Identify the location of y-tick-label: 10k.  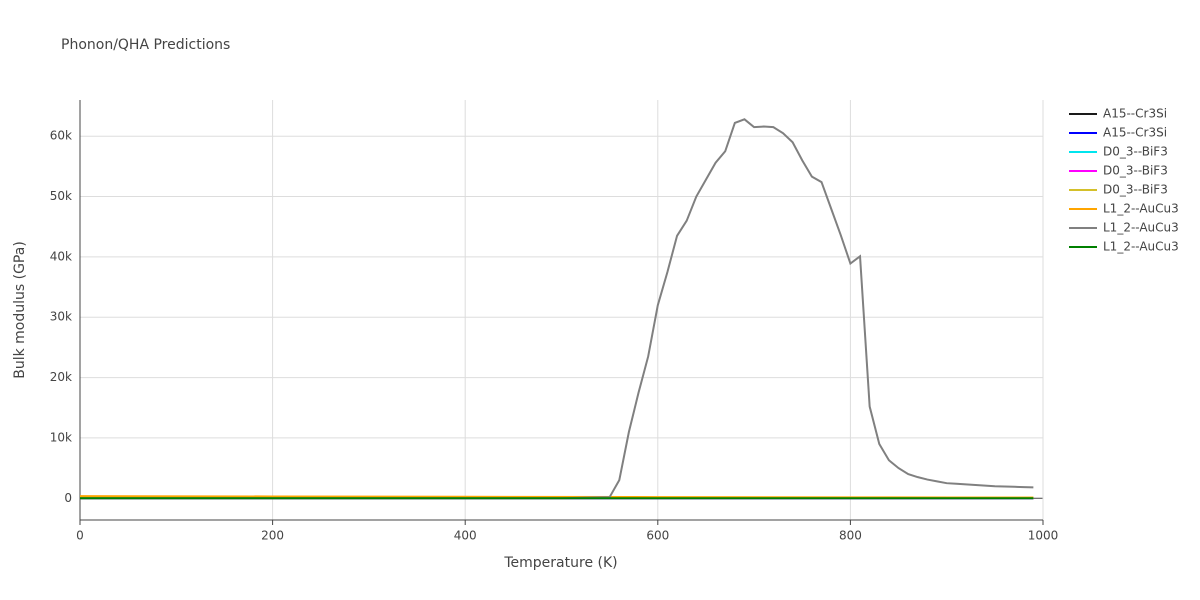
(61, 437).